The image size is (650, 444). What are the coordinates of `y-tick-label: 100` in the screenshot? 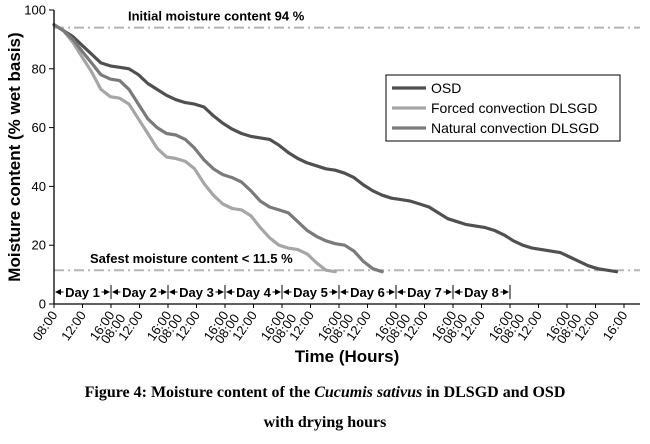 It's located at (35, 10).